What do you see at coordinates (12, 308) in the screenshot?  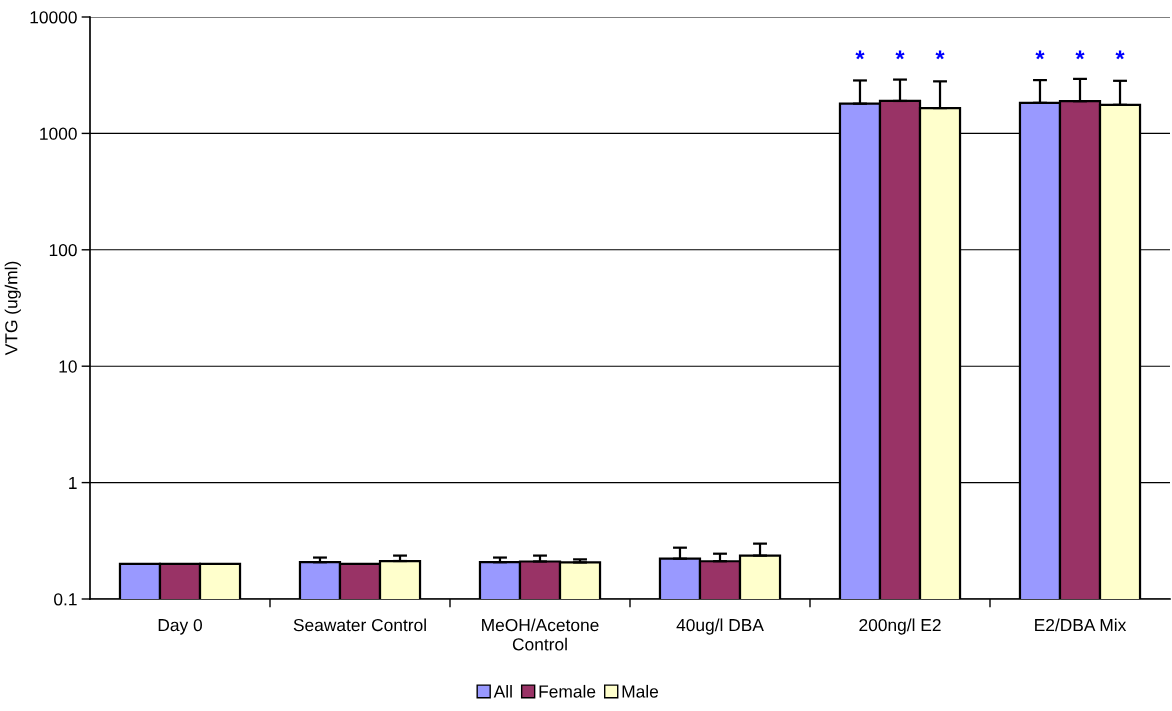 I see `y-axis-title: VTG (ug/ml)` at bounding box center [12, 308].